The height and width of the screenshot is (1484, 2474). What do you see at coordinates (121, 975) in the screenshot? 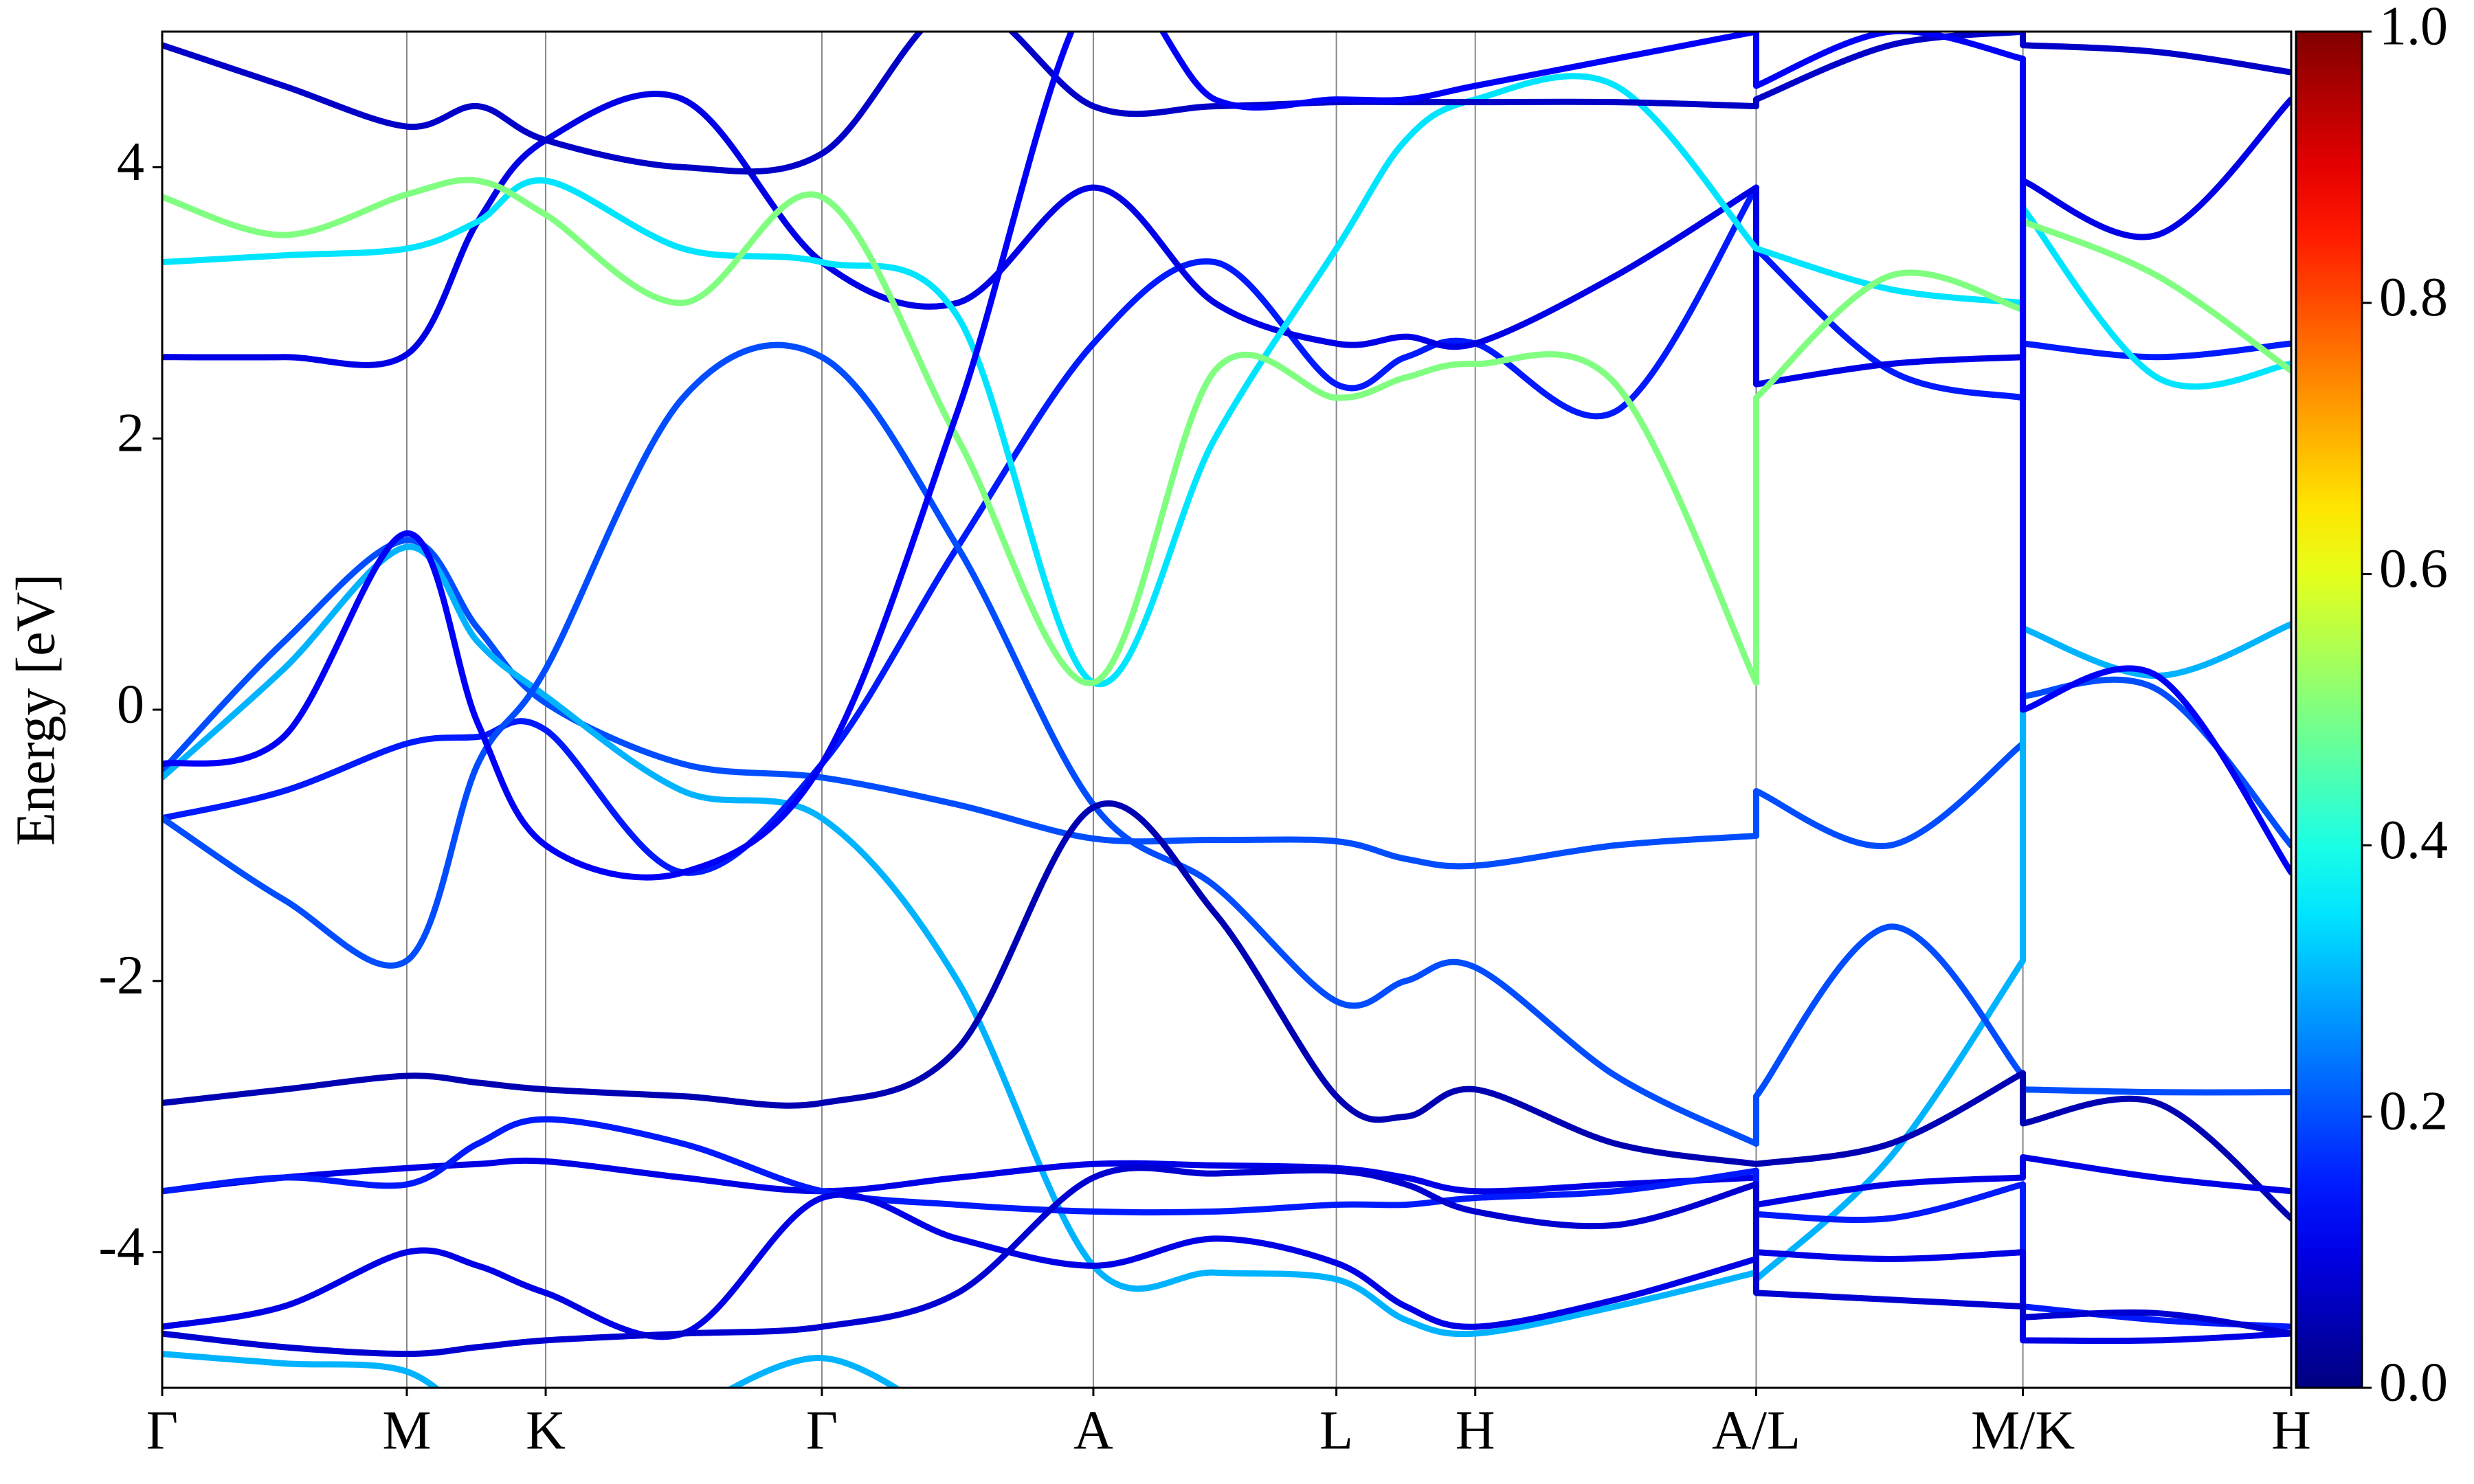
I see `y-tick-label: -2` at bounding box center [121, 975].